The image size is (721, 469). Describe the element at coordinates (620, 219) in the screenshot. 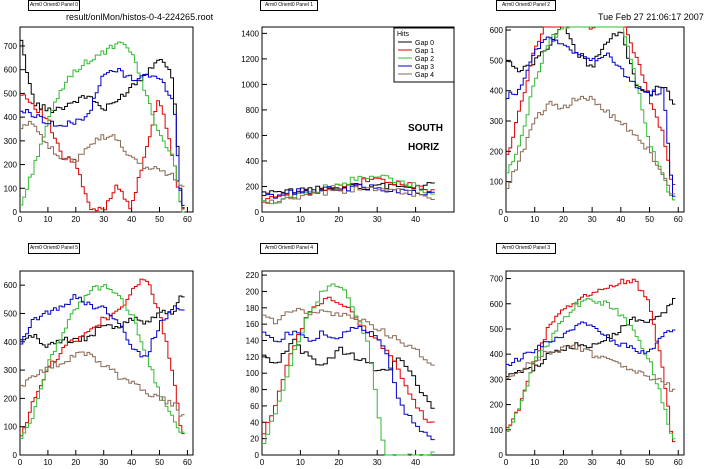

I see `x-tick-label-2-4: 40` at that location.